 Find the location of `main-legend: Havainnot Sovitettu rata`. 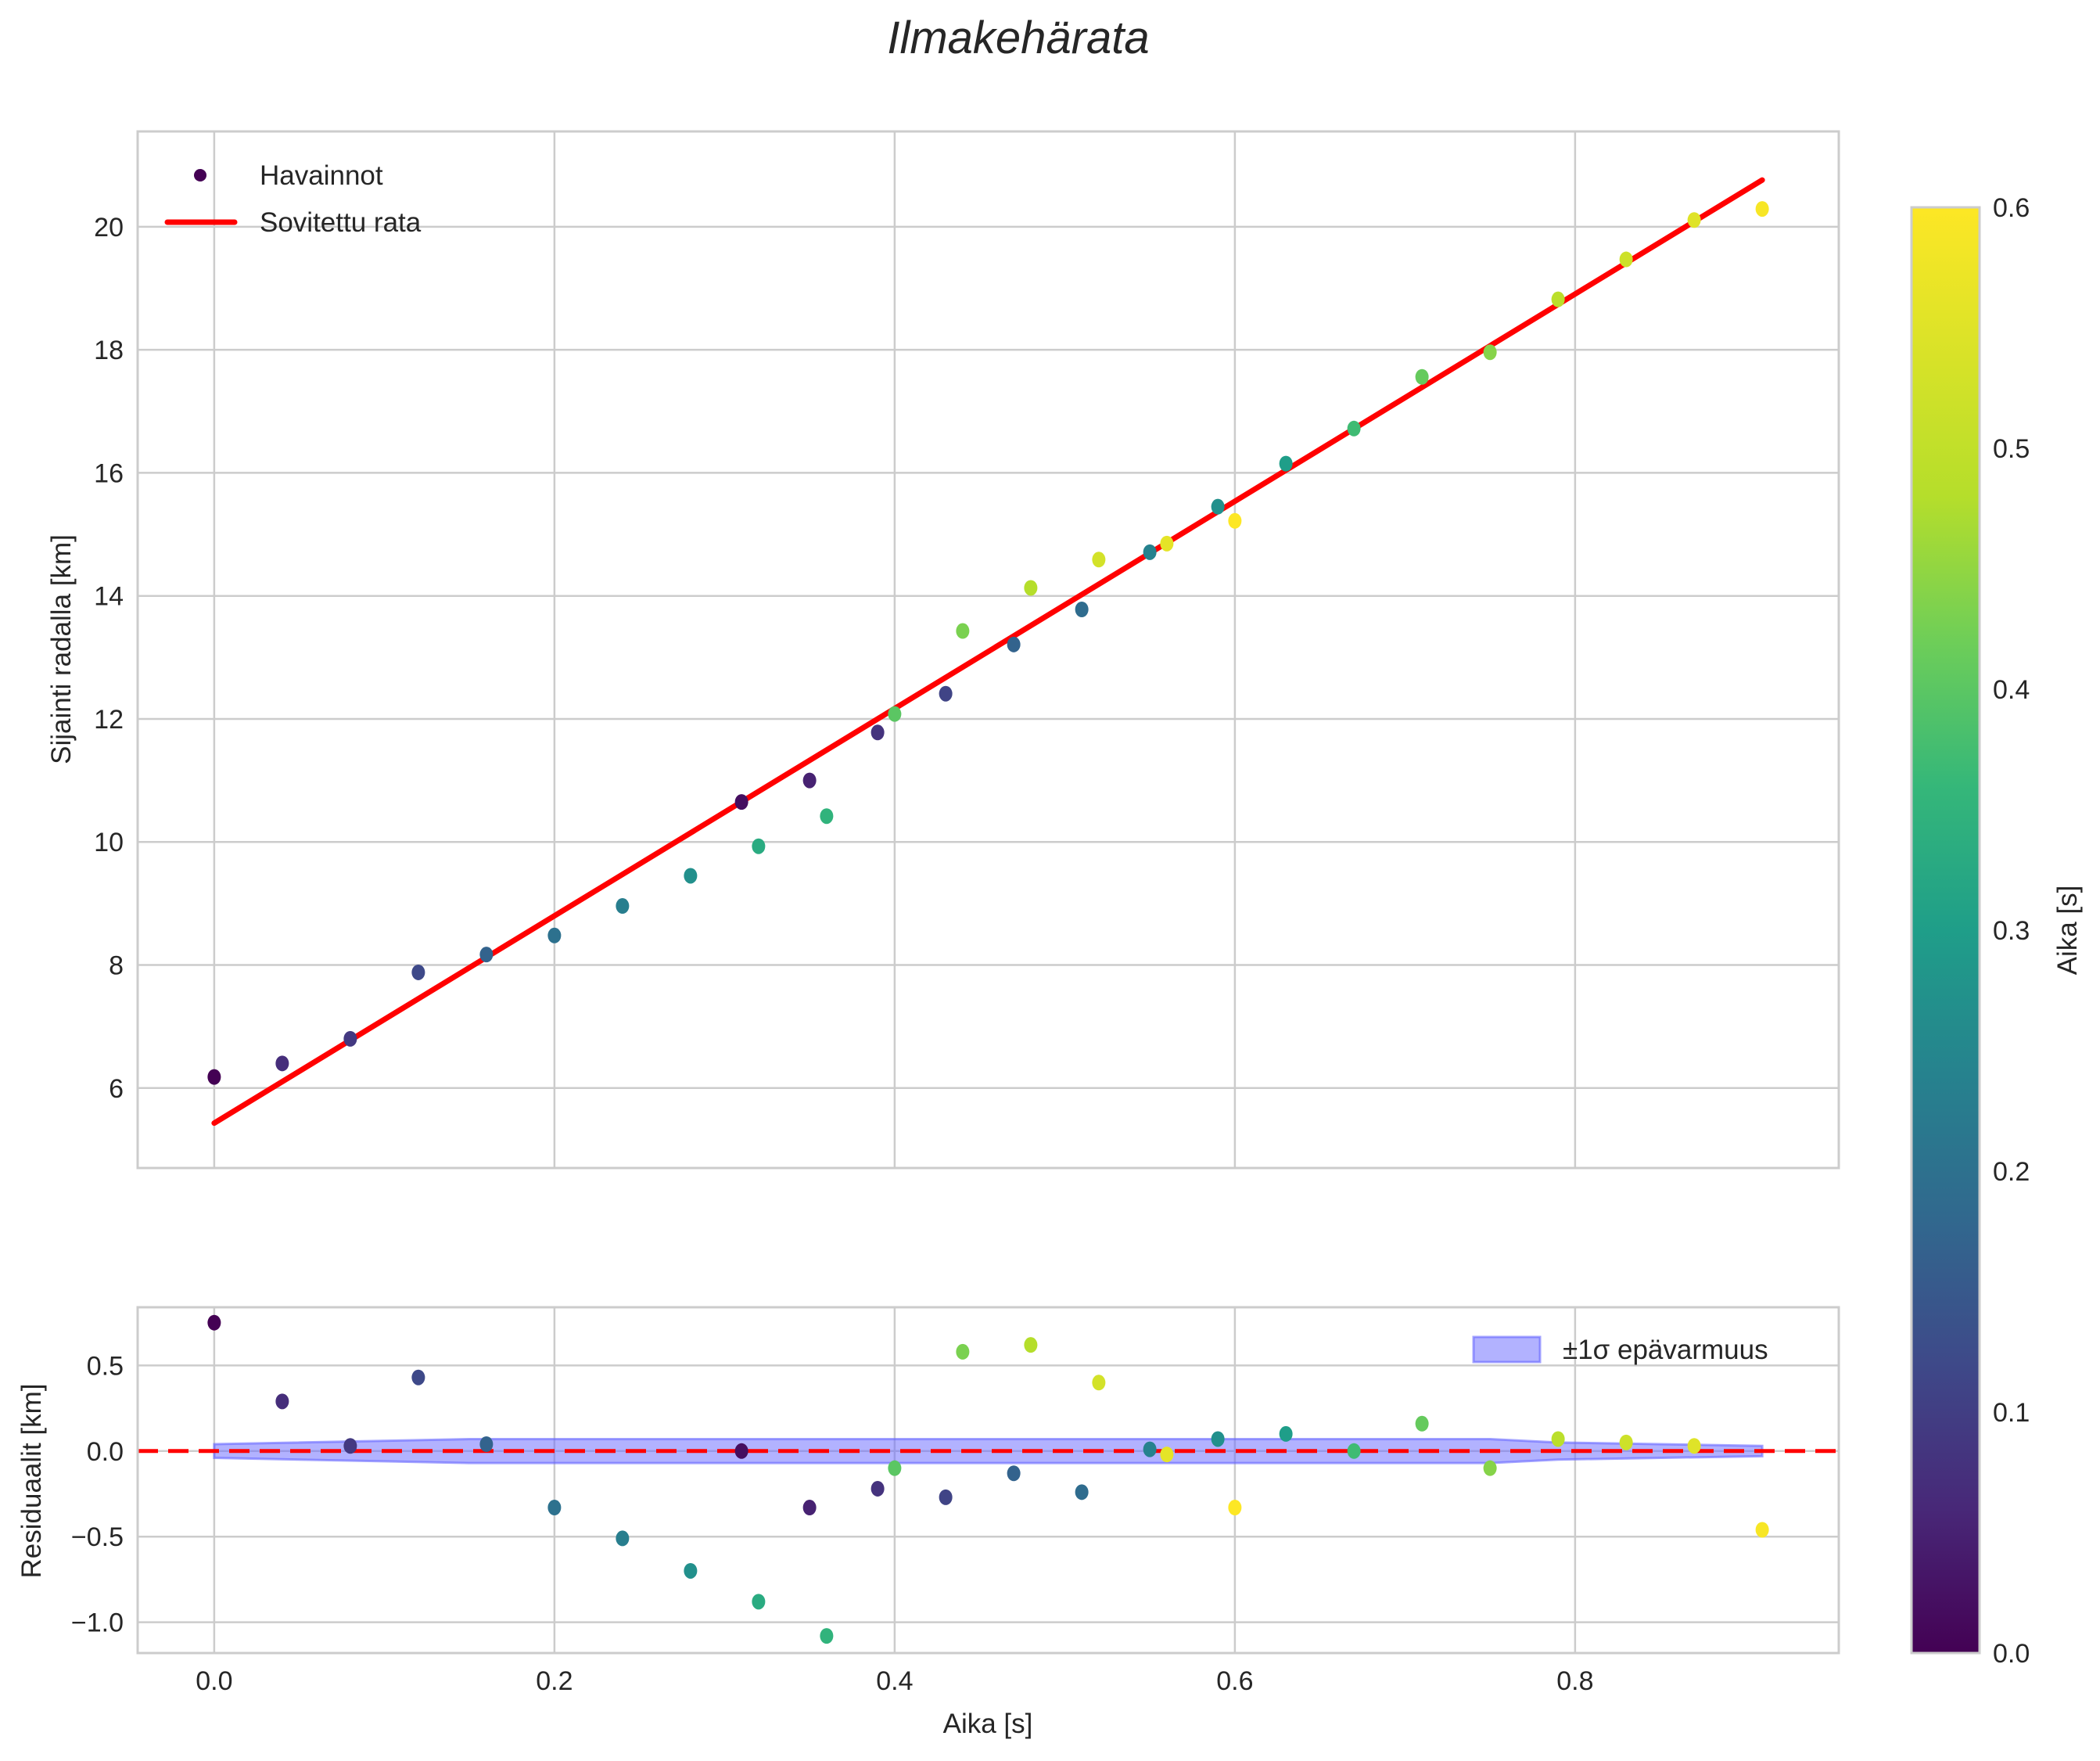

main-legend: Havainnot Sovitettu rata is located at coordinates (293, 199).